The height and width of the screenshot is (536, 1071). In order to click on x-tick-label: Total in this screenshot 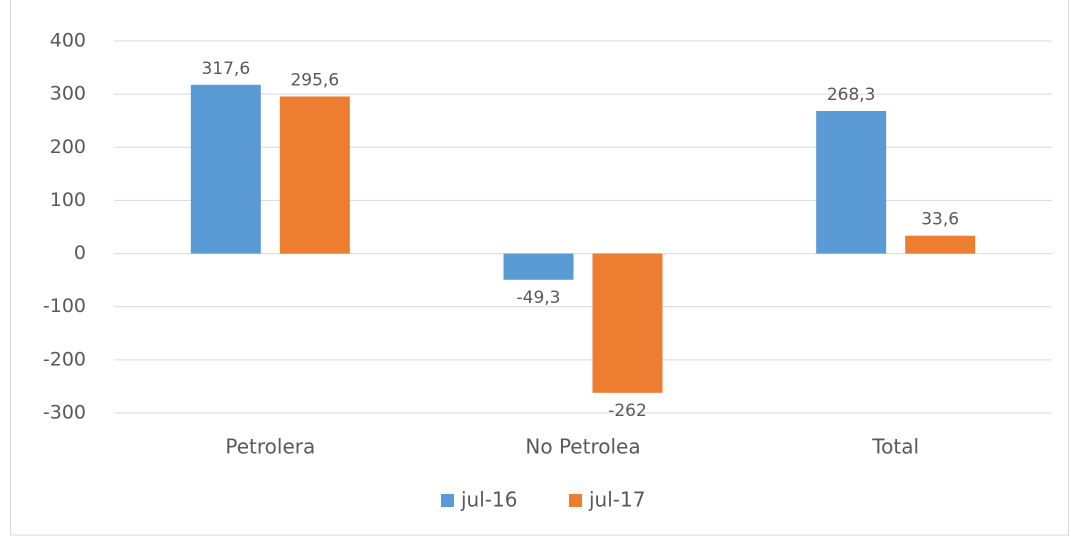, I will do `click(895, 447)`.